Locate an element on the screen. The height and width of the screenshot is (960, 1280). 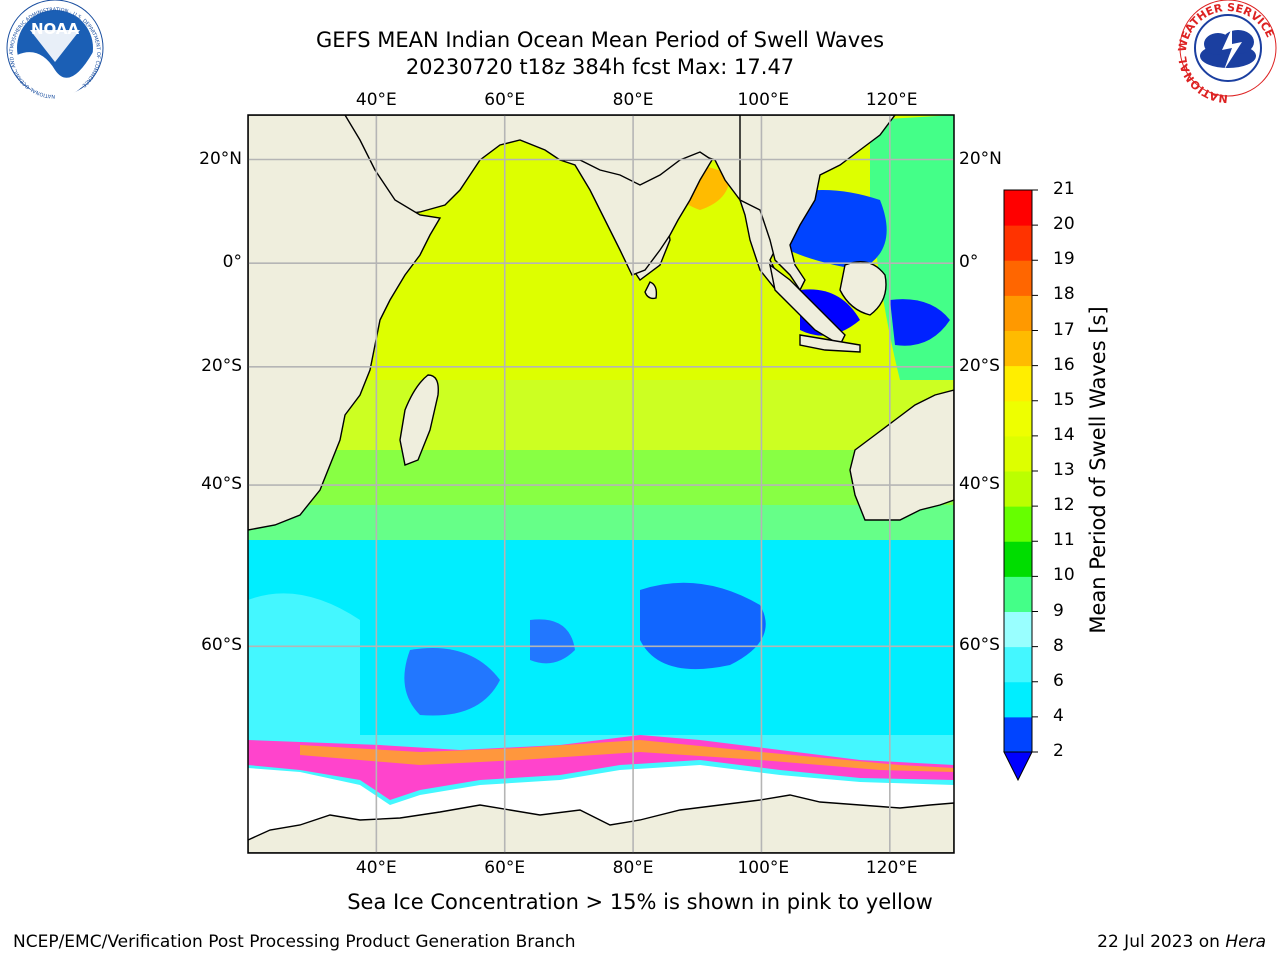
map-subtitle: 20230720 t18z 384h fcst Max: 17.47 is located at coordinates (600, 67).